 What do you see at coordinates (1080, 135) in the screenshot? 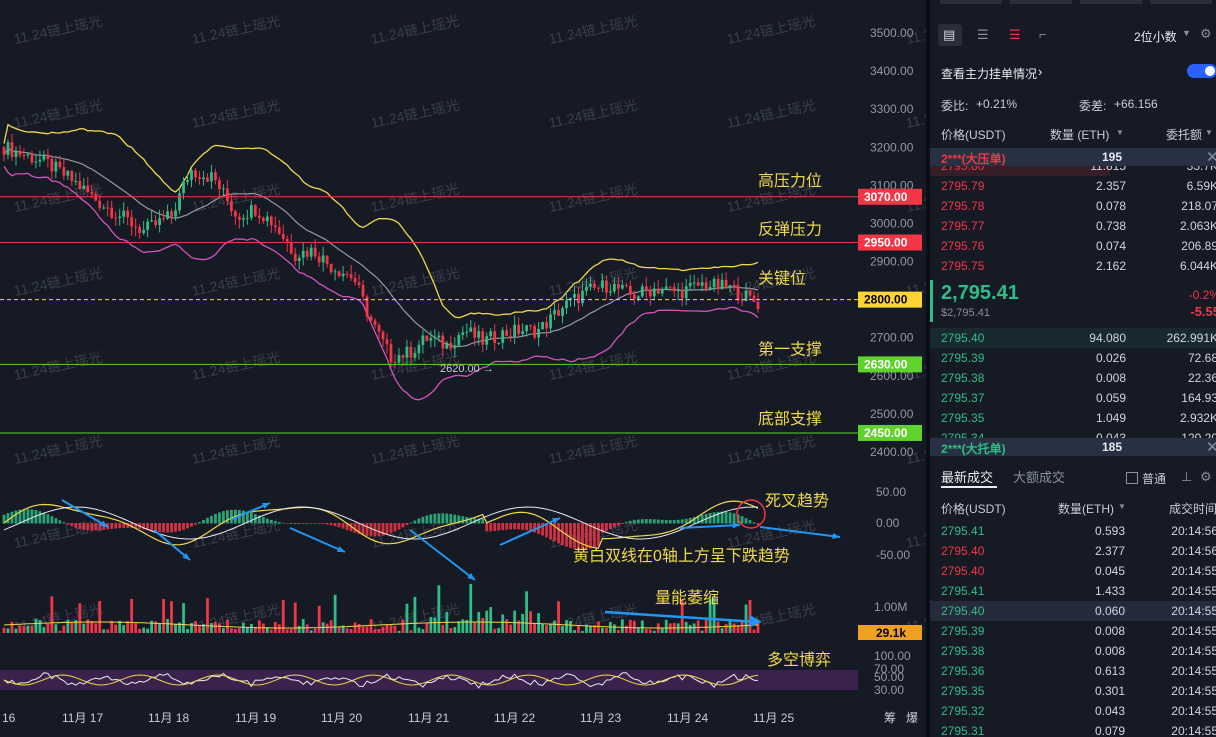
I see `col-qty-header: 数量 (ETH)` at bounding box center [1080, 135].